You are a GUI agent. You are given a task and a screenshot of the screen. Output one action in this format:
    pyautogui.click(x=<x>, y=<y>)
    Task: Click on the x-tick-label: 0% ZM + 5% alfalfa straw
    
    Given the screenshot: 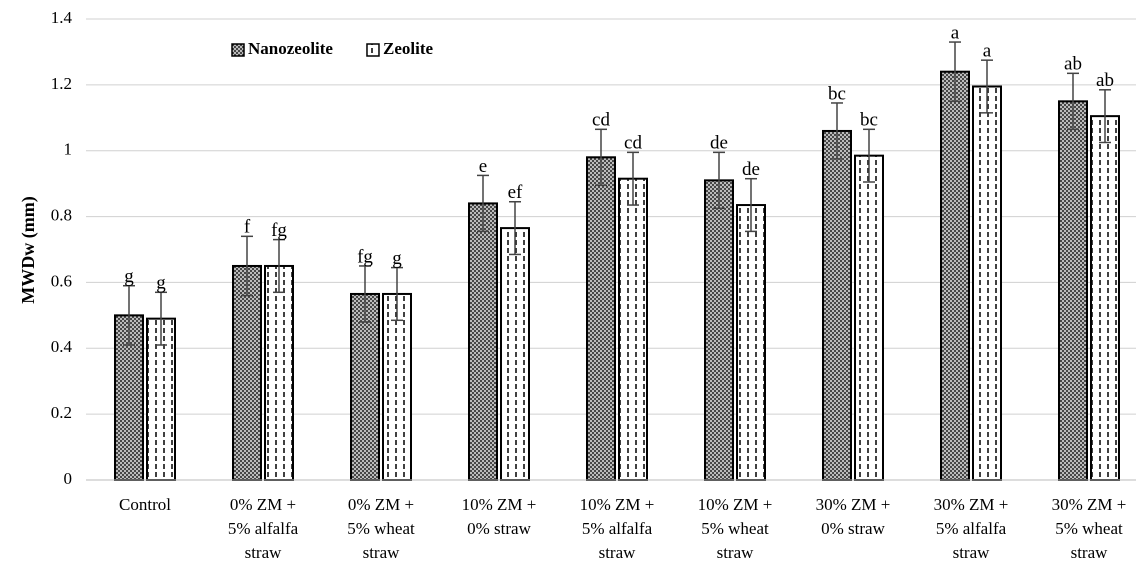 What is the action you would take?
    pyautogui.click(x=263, y=528)
    